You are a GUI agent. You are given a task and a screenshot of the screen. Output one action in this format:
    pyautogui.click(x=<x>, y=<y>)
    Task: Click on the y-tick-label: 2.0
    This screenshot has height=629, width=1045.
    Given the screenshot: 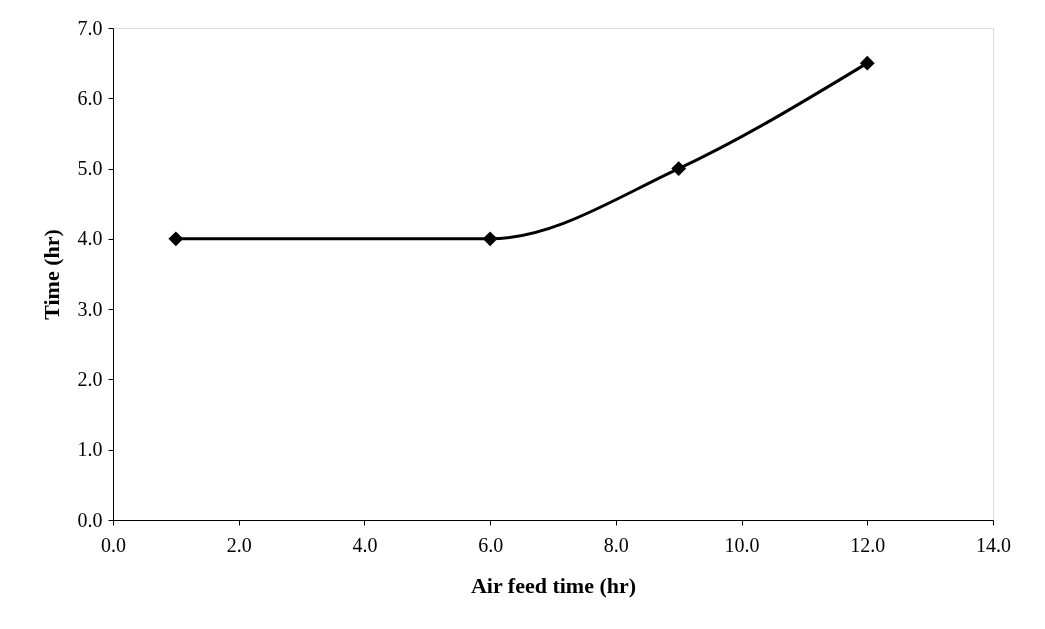 What is the action you would take?
    pyautogui.click(x=90, y=378)
    